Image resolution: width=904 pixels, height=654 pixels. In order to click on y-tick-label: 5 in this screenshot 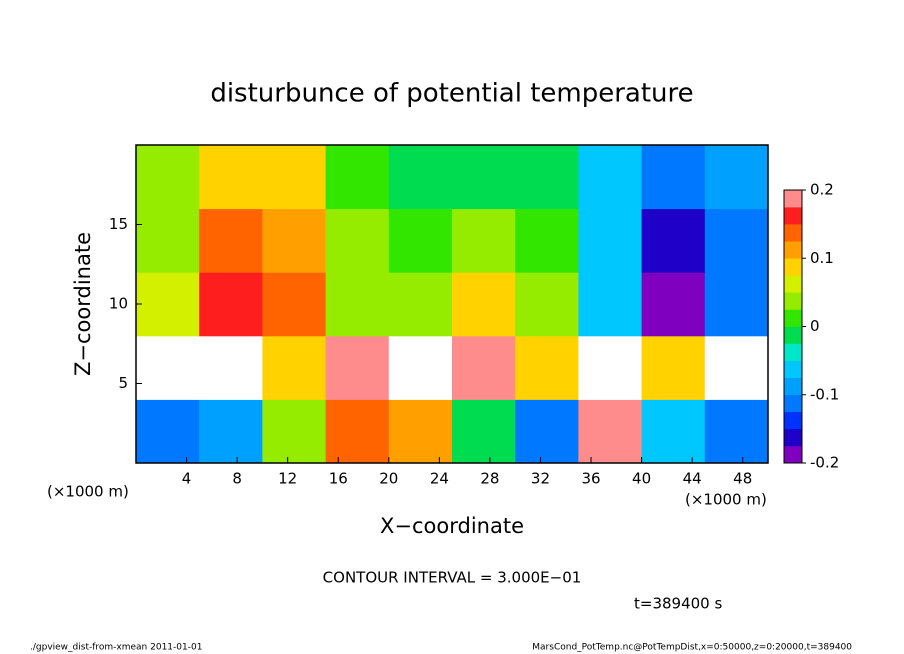, I will do `click(123, 383)`.